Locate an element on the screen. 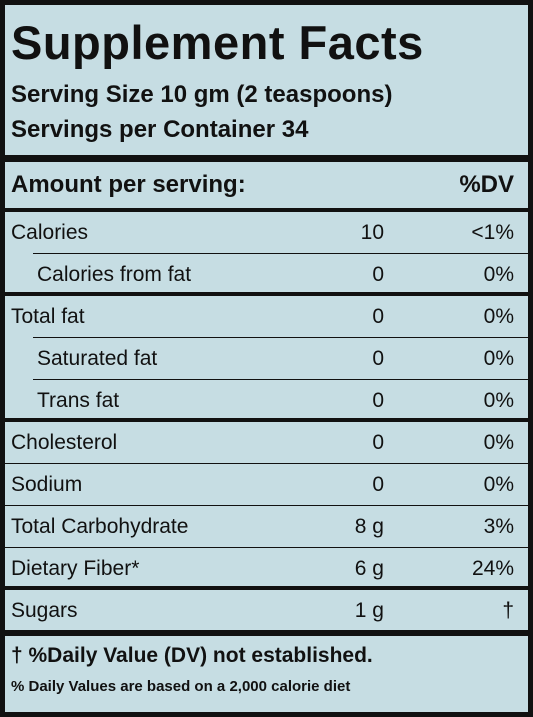  nutrient-row: Sugars 1 g † is located at coordinates (266, 613).